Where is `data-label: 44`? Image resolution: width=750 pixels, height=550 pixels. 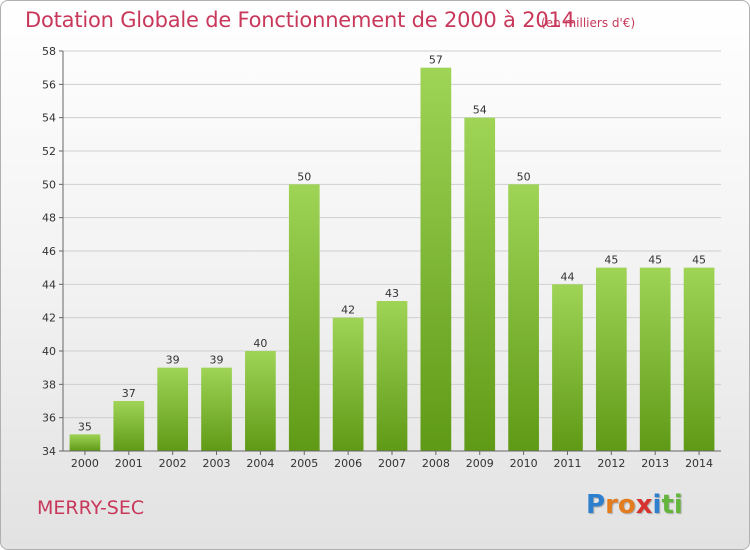 data-label: 44 is located at coordinates (567, 276).